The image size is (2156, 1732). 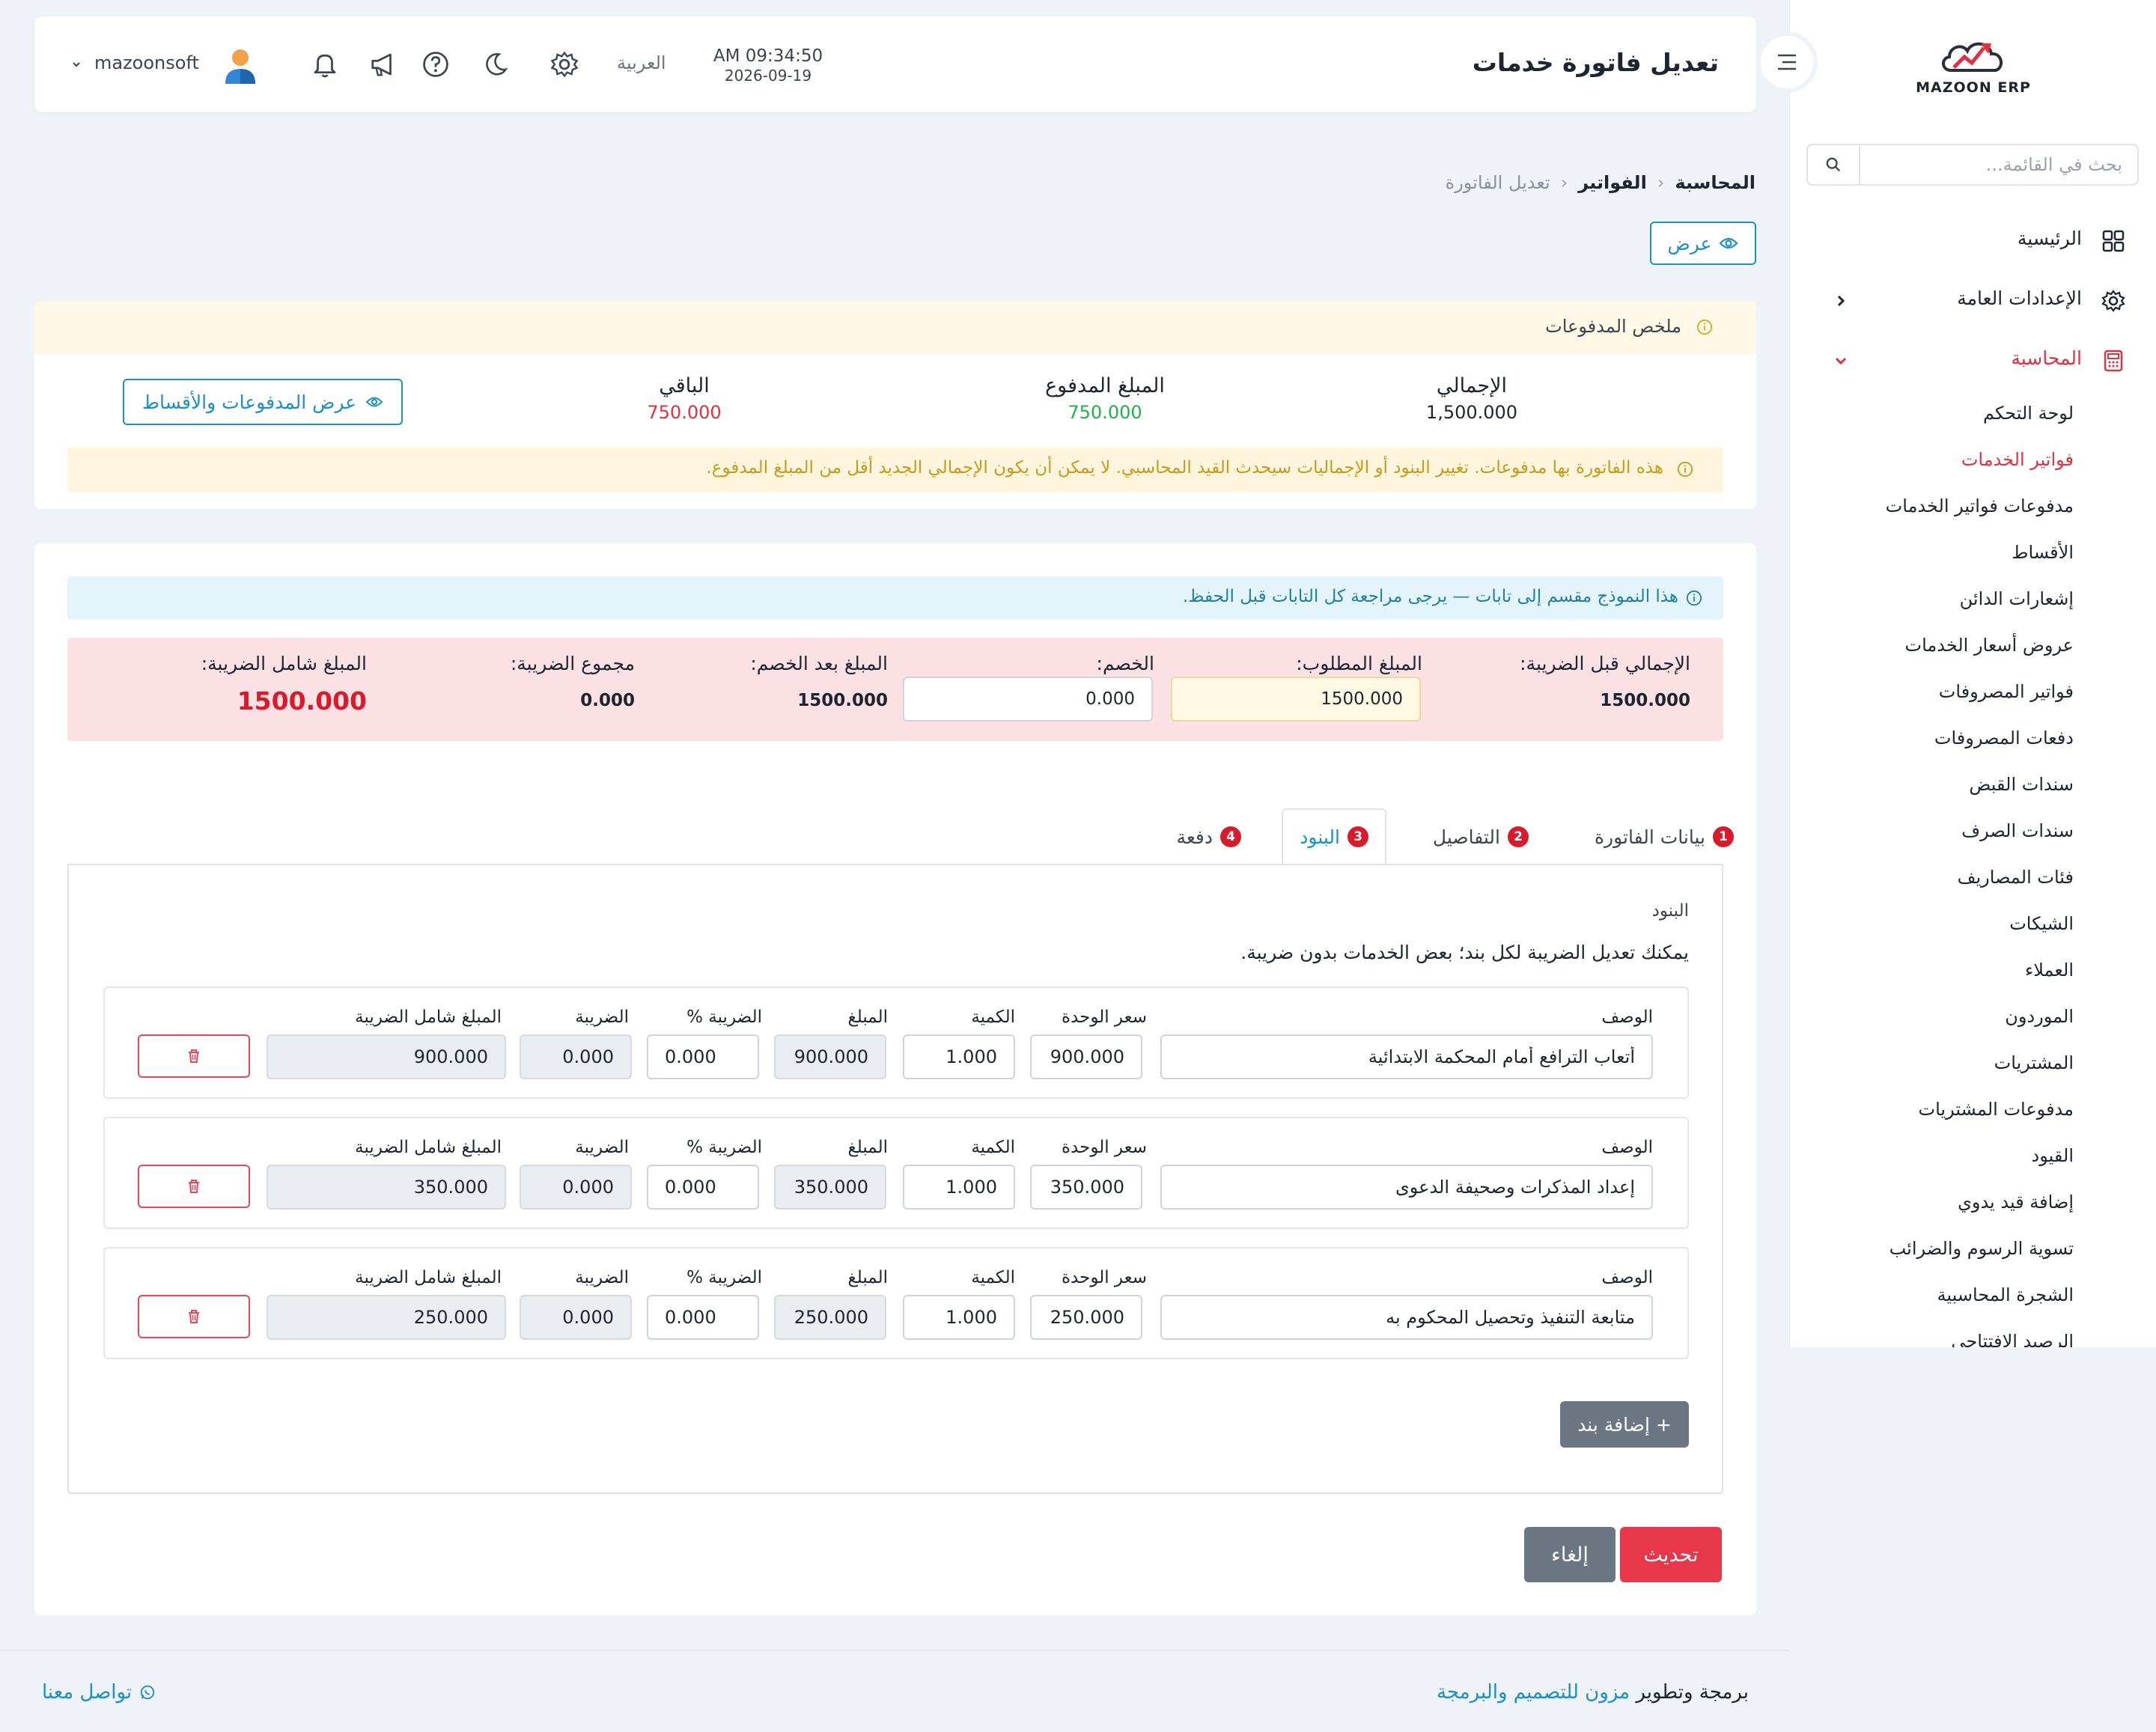 What do you see at coordinates (1981, 1248) in the screenshot?
I see `sidebar-sub-item: تسوية الرسوم والضرائب` at bounding box center [1981, 1248].